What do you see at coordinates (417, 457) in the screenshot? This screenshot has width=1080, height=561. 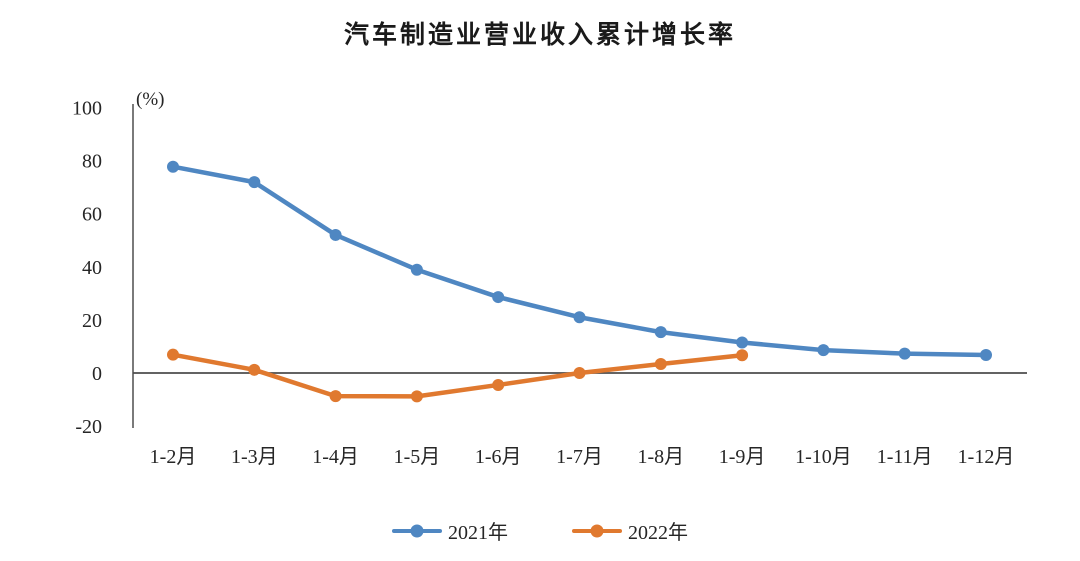 I see `x-tick-label: 1-5月` at bounding box center [417, 457].